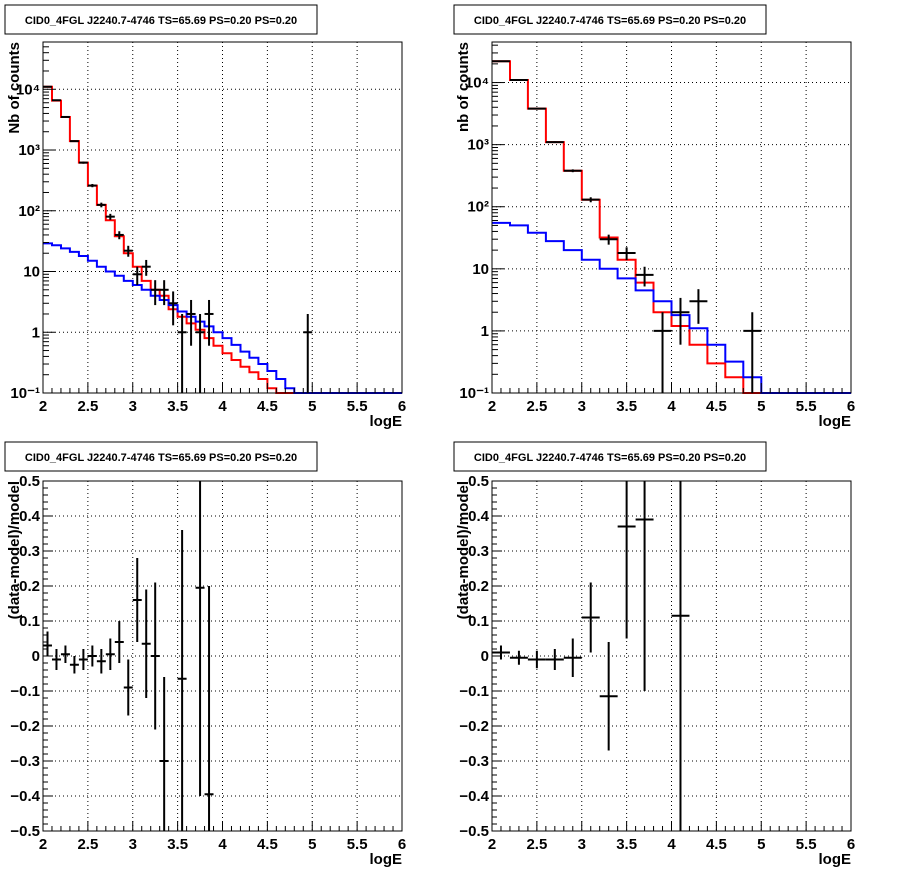 The width and height of the screenshot is (898, 875). I want to click on y-tick-label: 1, so click(36, 332).